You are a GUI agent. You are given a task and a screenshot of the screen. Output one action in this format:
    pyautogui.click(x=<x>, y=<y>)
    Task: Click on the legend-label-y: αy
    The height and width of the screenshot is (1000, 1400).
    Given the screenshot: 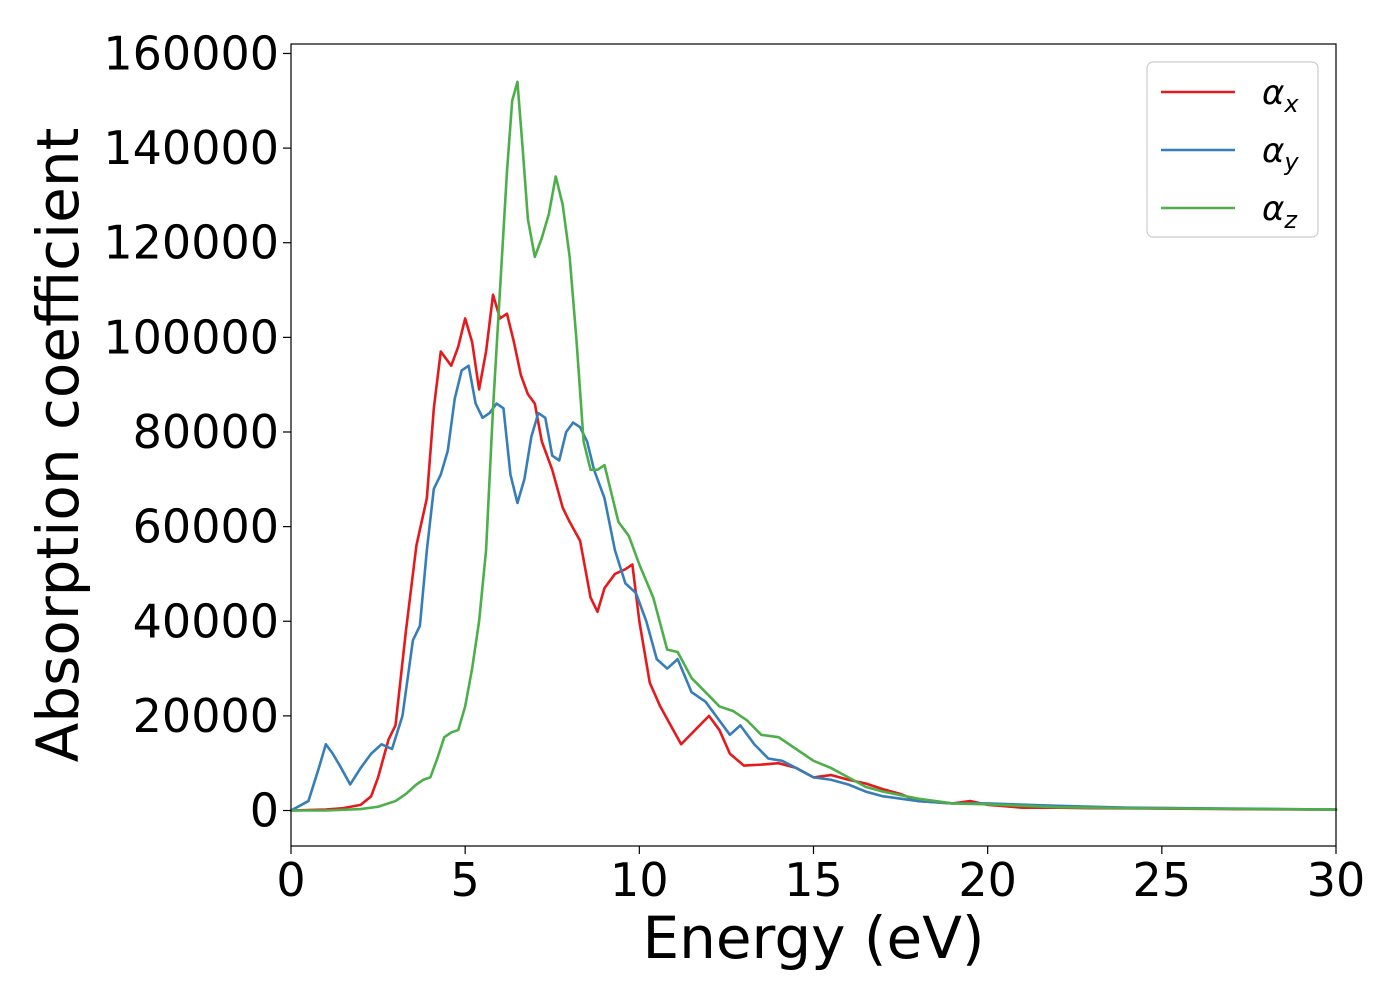 What is the action you would take?
    pyautogui.click(x=1280, y=153)
    